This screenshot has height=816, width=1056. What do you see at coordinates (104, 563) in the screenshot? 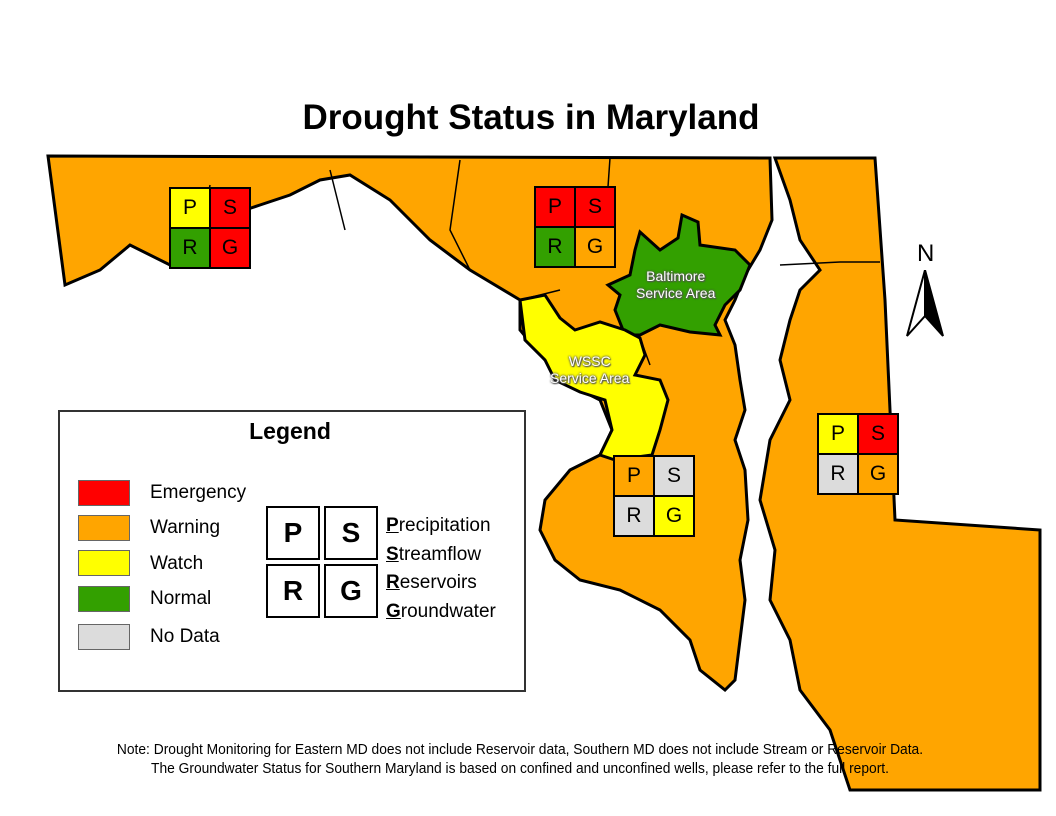
I see `swatch-watch` at bounding box center [104, 563].